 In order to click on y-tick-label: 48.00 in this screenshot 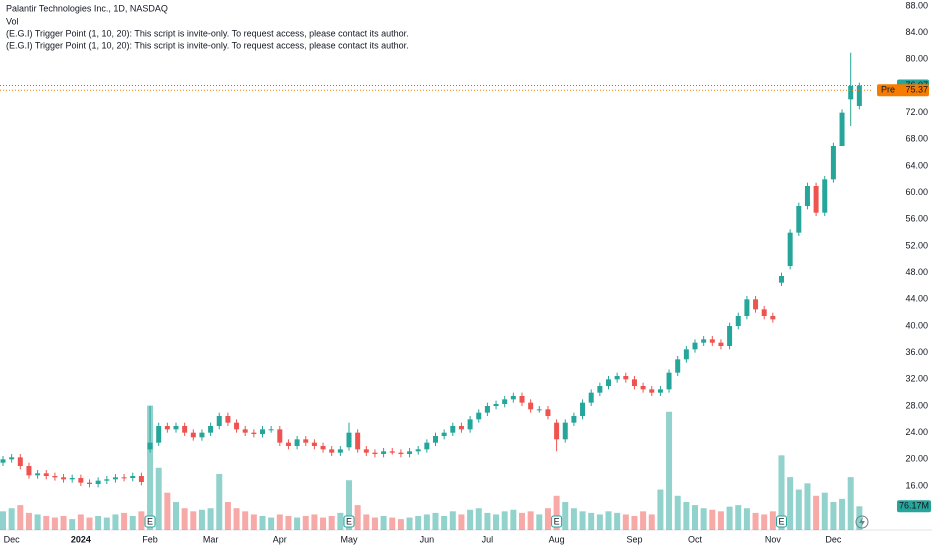, I will do `click(916, 272)`.